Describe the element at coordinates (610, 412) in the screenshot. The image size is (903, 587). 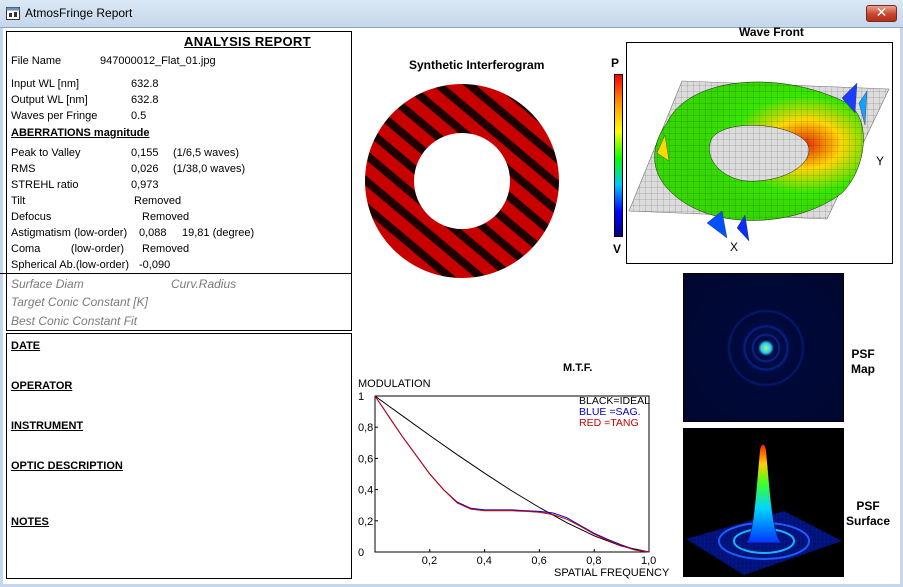
I see `legend-entry: BLUE =SAG.` at that location.